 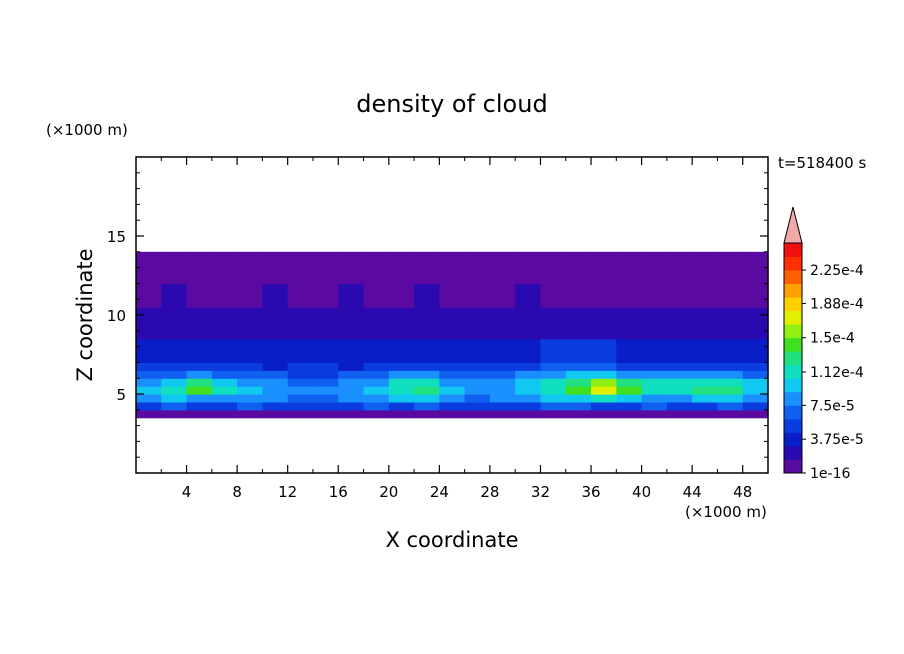 What do you see at coordinates (540, 492) in the screenshot?
I see `x-tick-label: 32` at bounding box center [540, 492].